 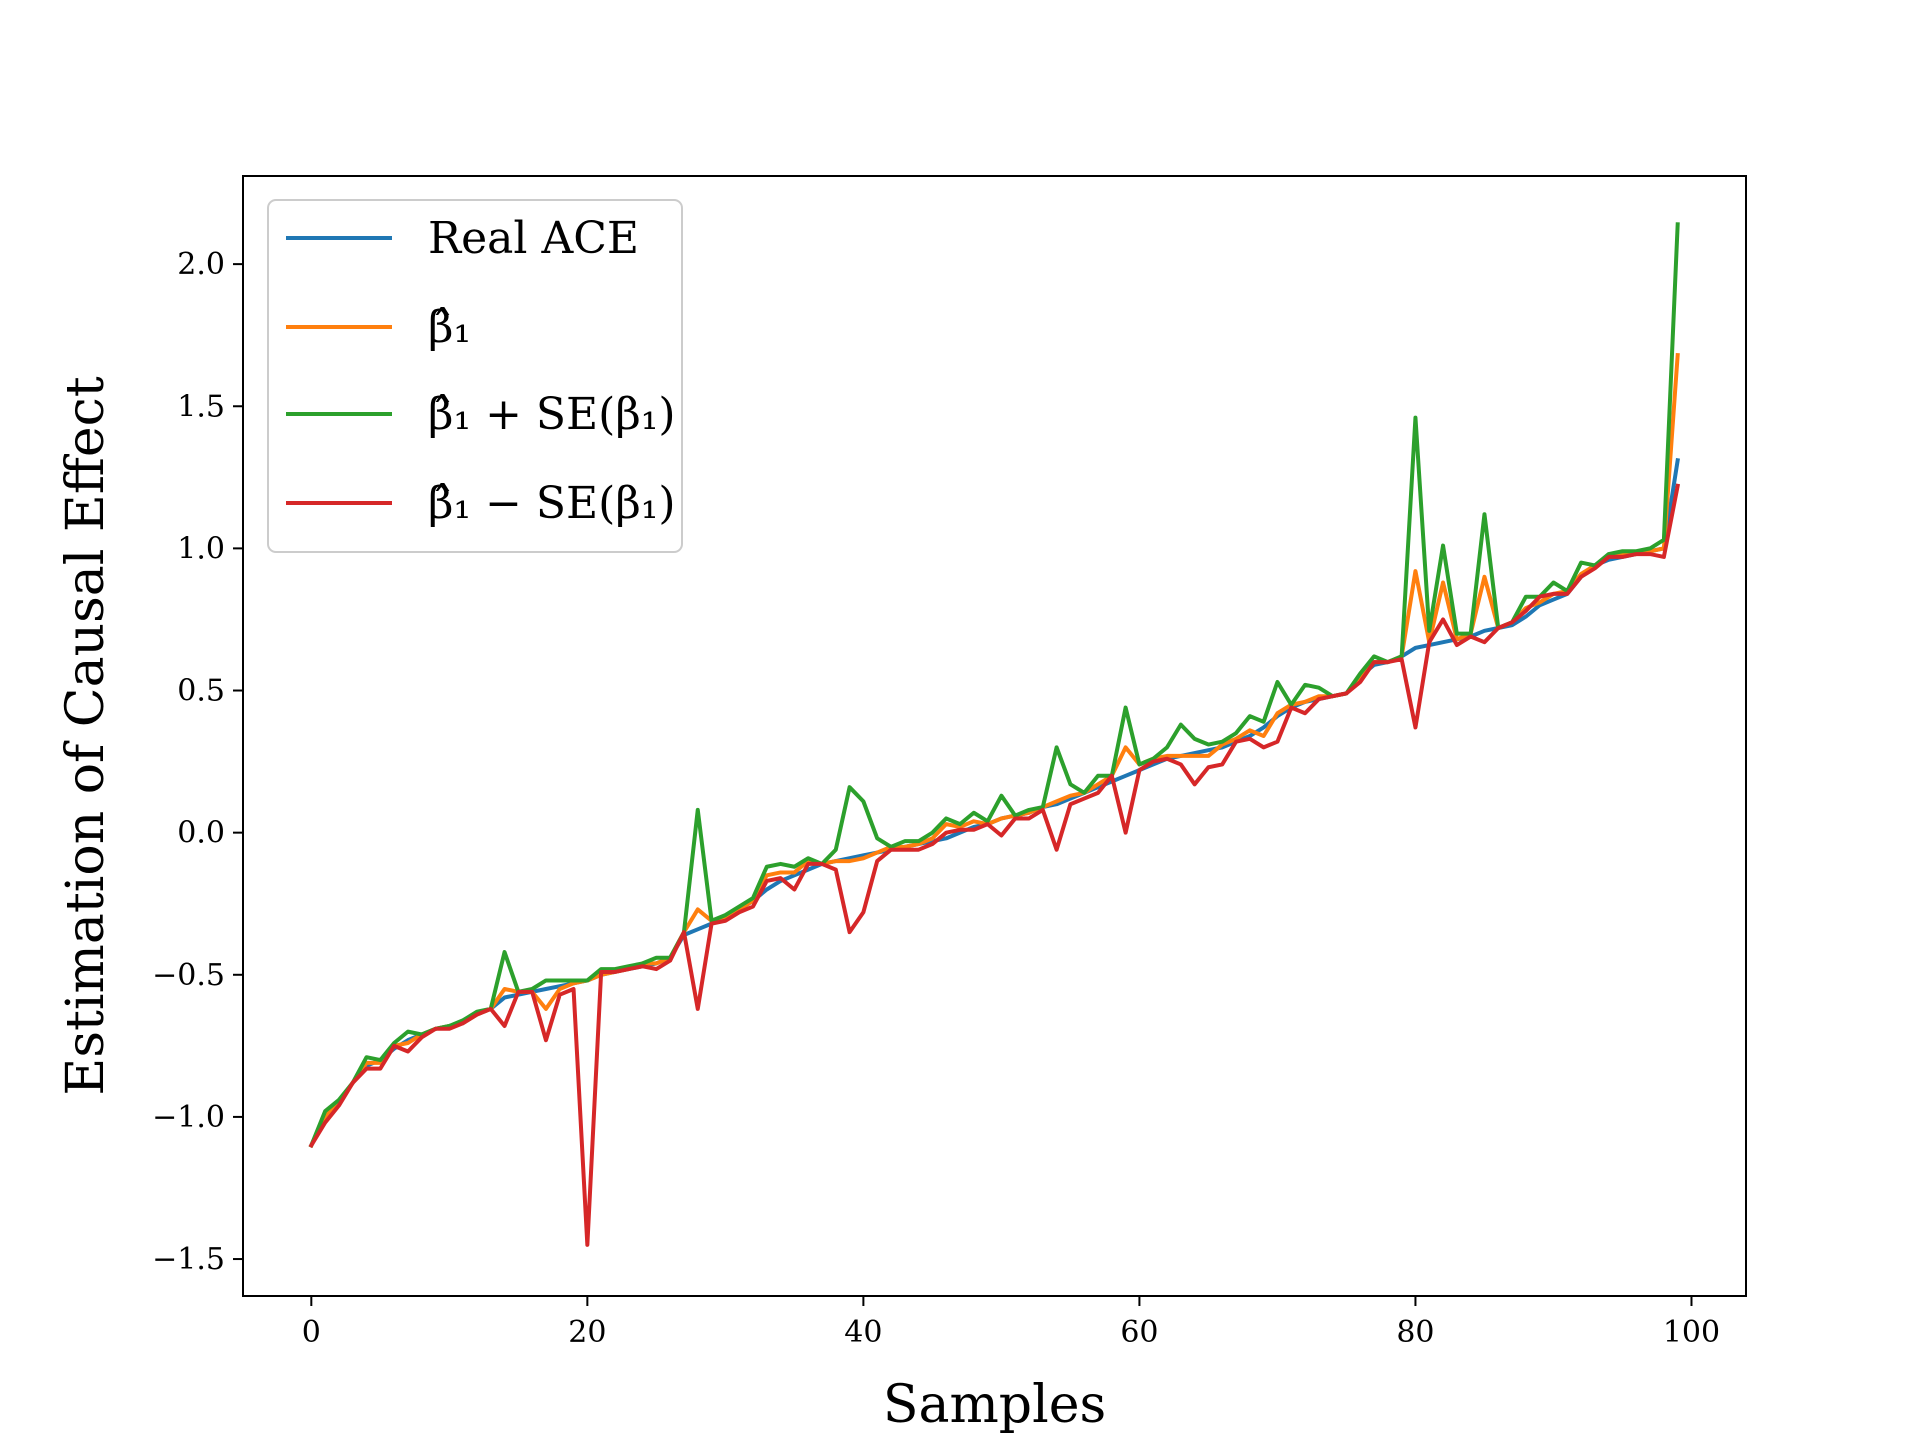 What do you see at coordinates (552, 414) in the screenshot?
I see `legend-label-beta-hat-plus-se: β̂₁ + SE(β₁)` at bounding box center [552, 414].